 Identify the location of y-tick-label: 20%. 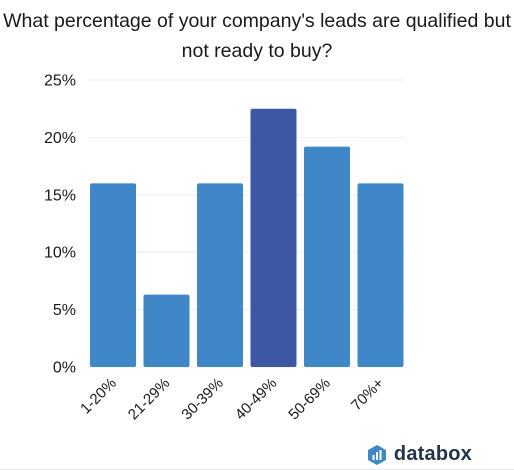
(60, 138).